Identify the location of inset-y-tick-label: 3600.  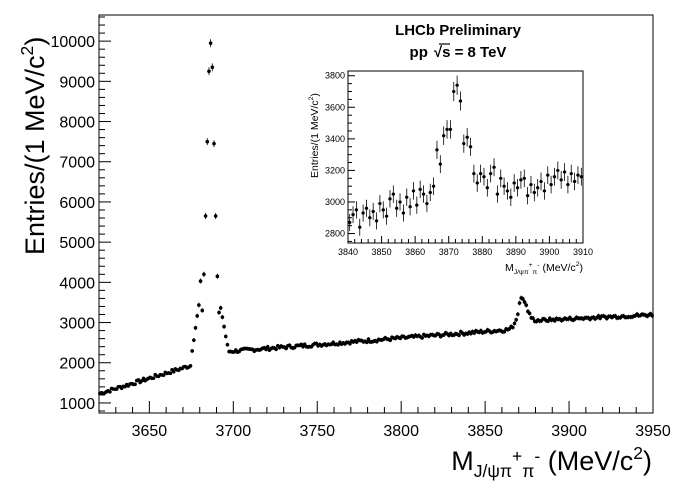
(335, 107).